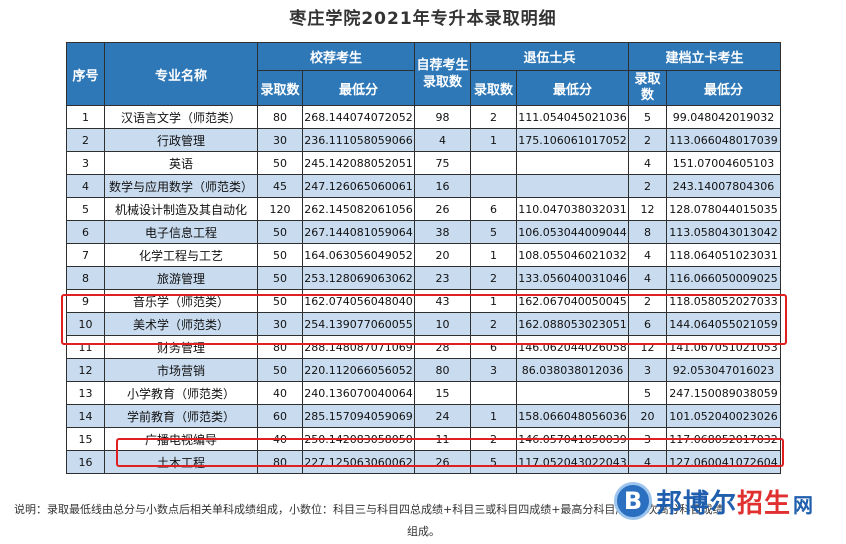 The width and height of the screenshot is (846, 544). What do you see at coordinates (724, 347) in the screenshot?
I see `cell-card-min: 141.067051021053` at bounding box center [724, 347].